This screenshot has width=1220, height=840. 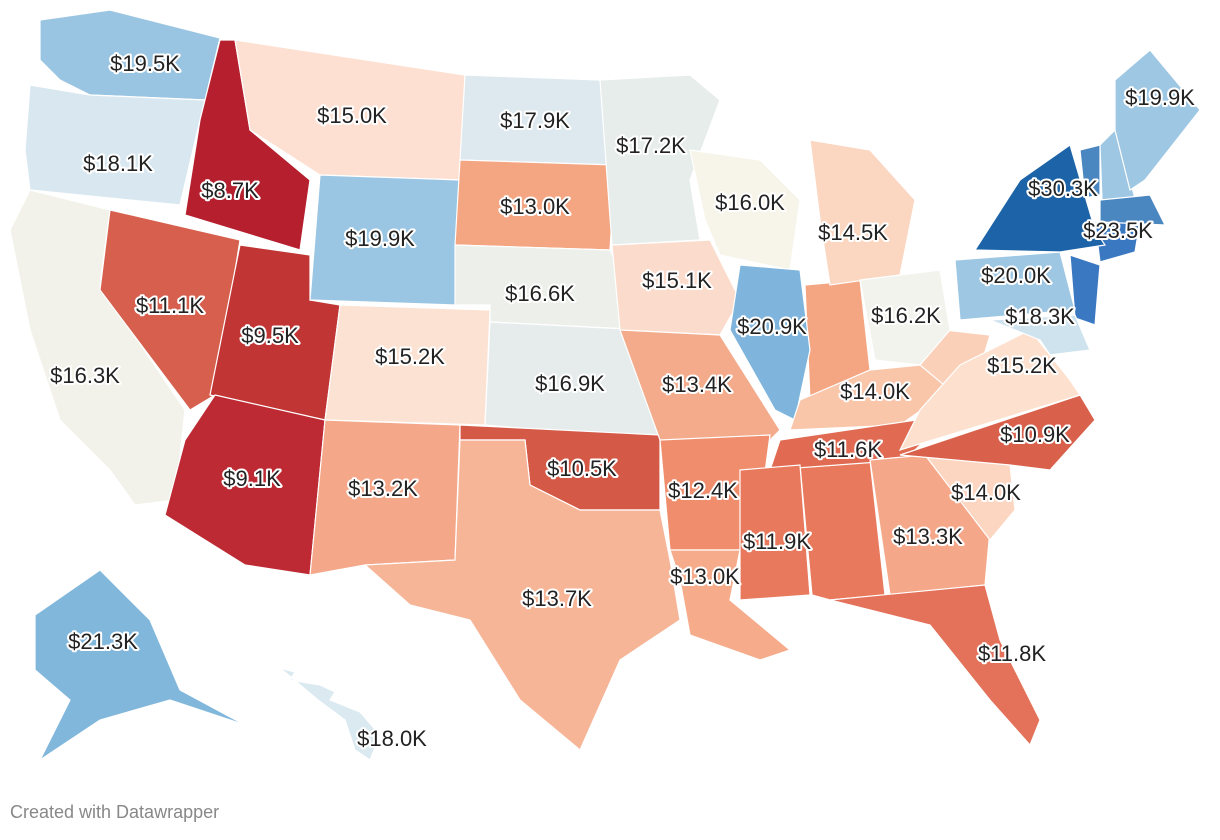 I want to click on value-label: $15.1K, so click(x=677, y=280).